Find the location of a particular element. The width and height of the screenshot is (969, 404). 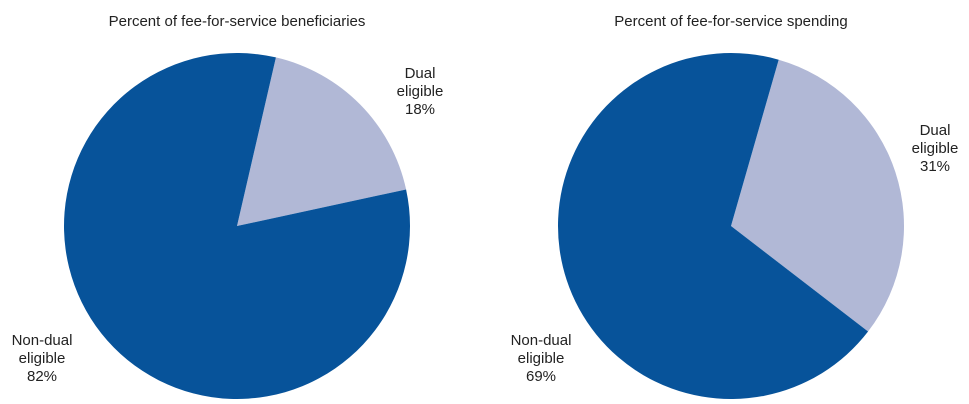

value-label: 69% is located at coordinates (541, 376).